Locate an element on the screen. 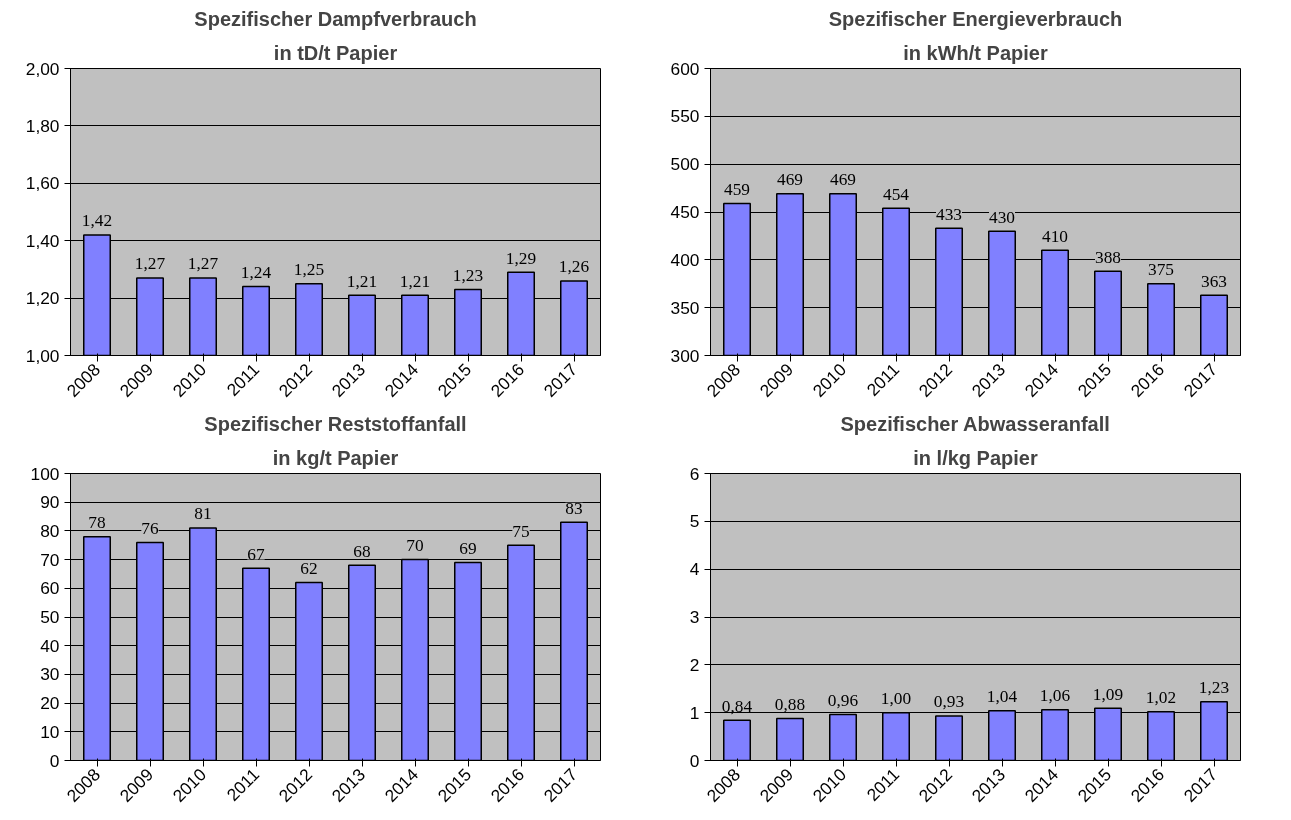 This screenshot has height=820, width=1291. y-tick-label: 400 is located at coordinates (685, 259).